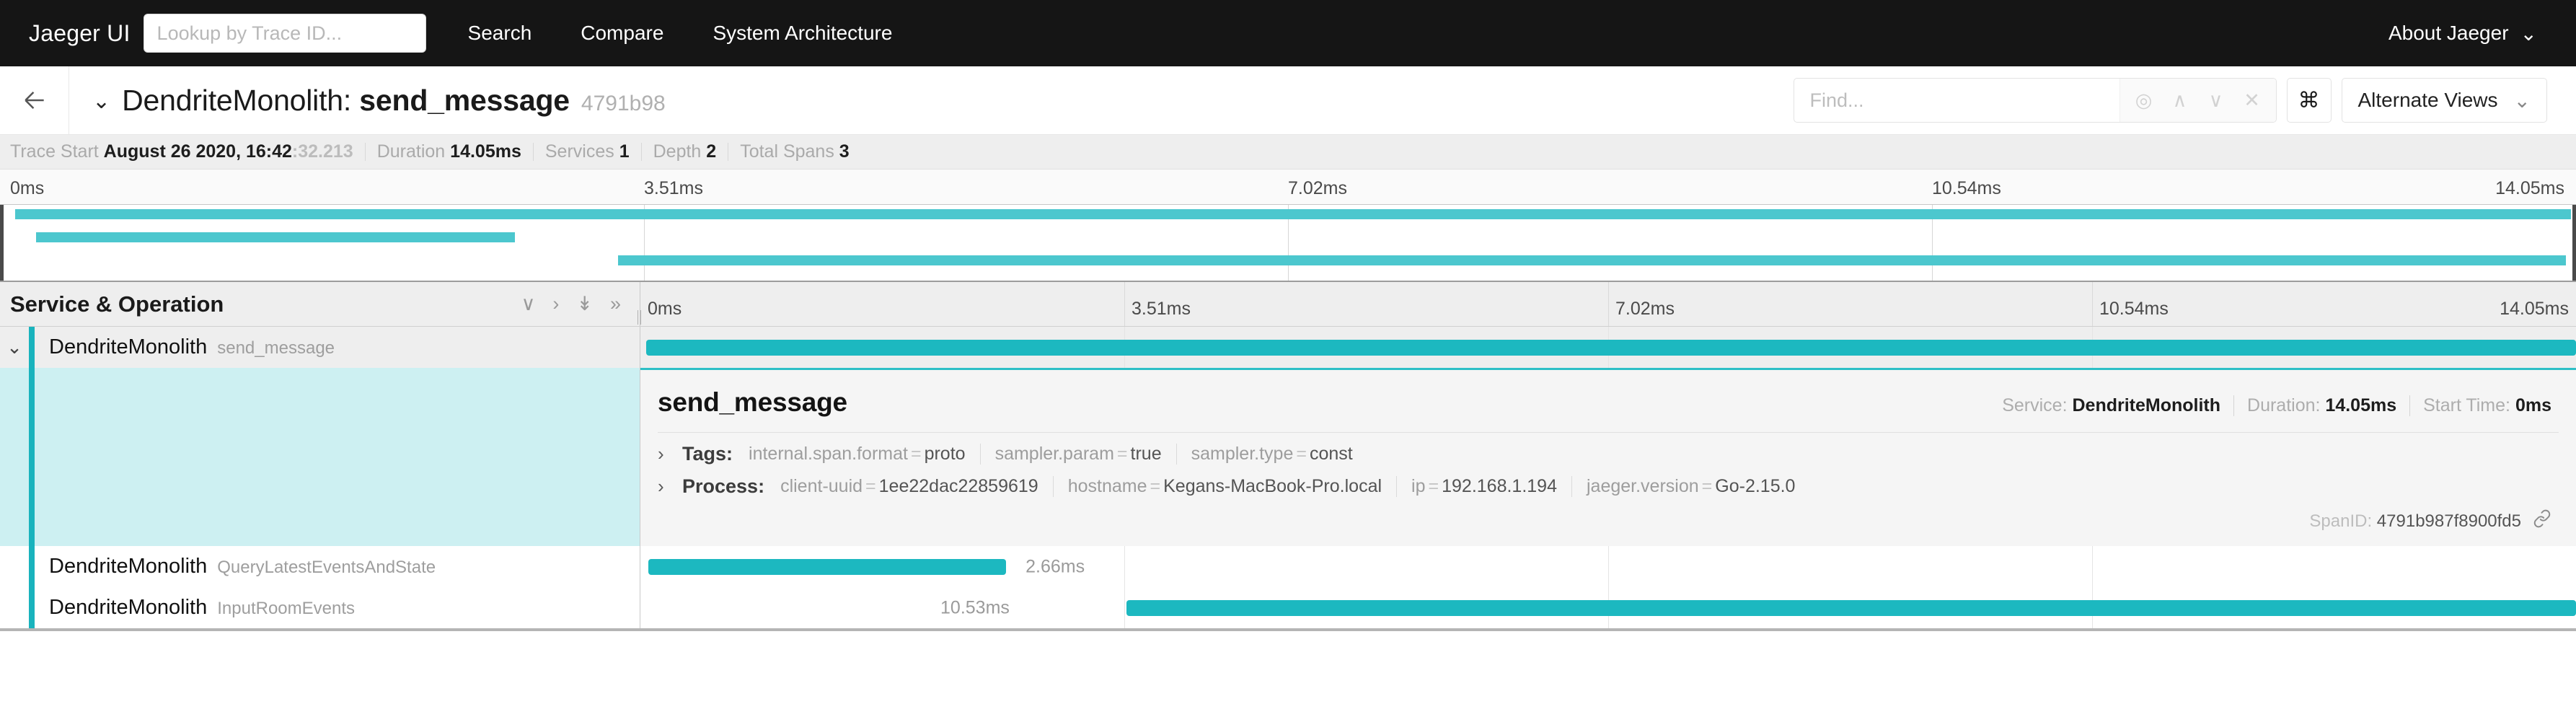 This screenshot has height=704, width=2576. Describe the element at coordinates (661, 486) in the screenshot. I see `process-expand-caret-icon: ›` at that location.